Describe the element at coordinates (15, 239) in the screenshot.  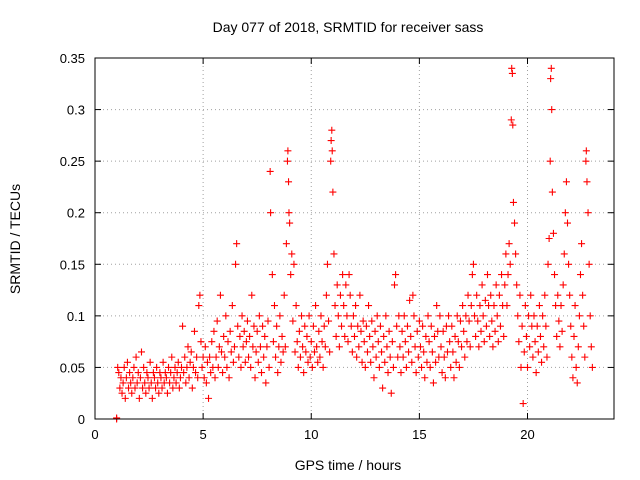
I see `y-axis-label: SRMTID / TECUs` at that location.